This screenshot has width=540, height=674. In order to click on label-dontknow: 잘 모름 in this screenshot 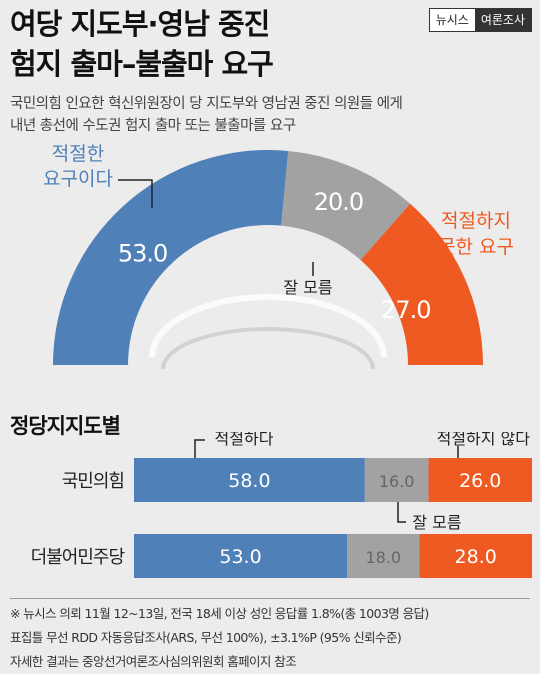, I will do `click(307, 287)`.